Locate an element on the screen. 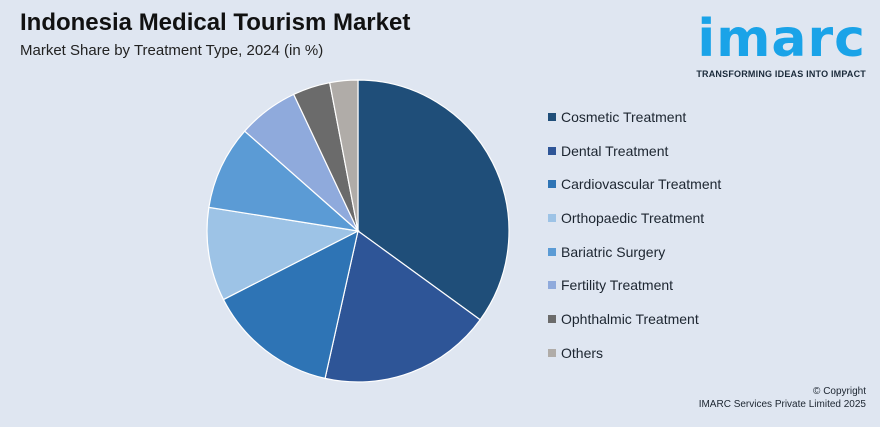 This screenshot has width=880, height=427. legend-item: Orthopaedic Treatment is located at coordinates (634, 218).